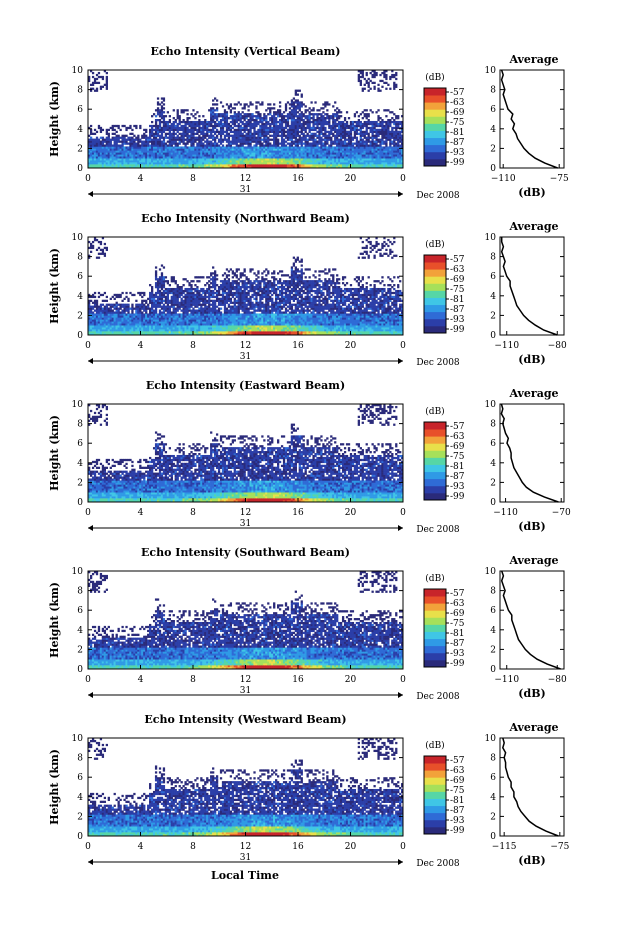 The width and height of the screenshot is (621, 929). What do you see at coordinates (351, 847) in the screenshot?
I see `x-tick-label: 20` at bounding box center [351, 847].